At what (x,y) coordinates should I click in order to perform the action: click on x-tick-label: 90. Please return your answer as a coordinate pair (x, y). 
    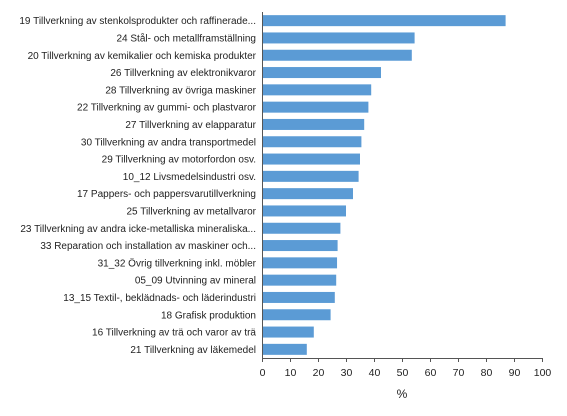
    Looking at the image, I should click on (515, 373).